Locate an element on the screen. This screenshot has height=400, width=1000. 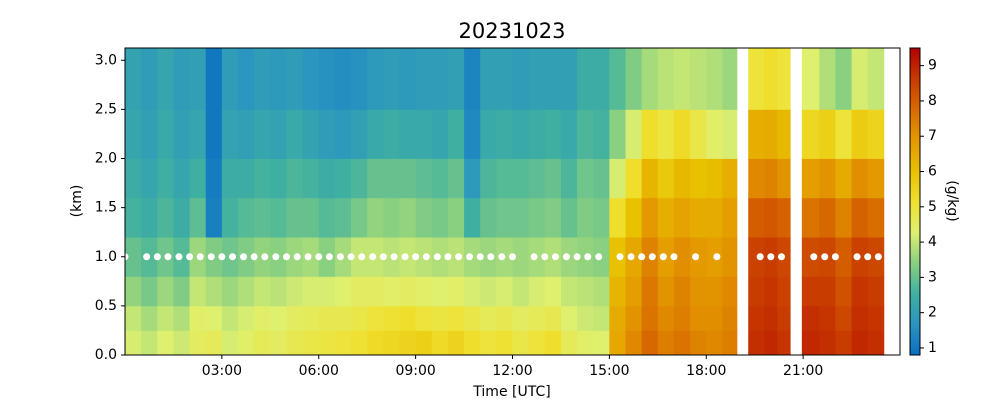
x-tick-label: 15:00 is located at coordinates (609, 371).